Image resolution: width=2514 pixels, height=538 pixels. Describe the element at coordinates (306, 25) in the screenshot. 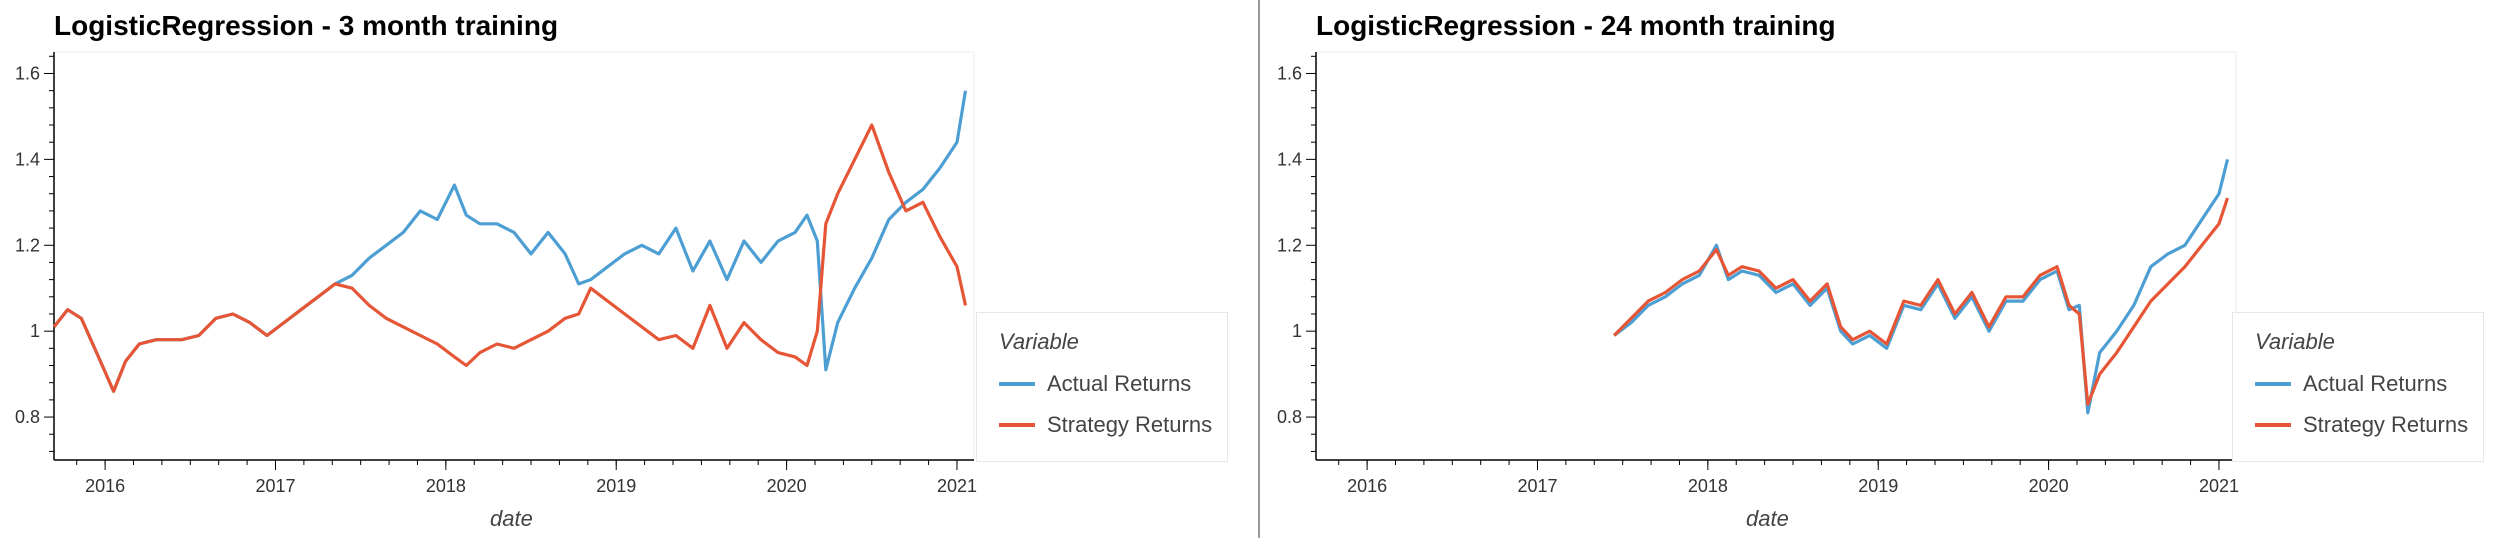

I see `chart-title: LogisticRegression - 3 month training` at that location.